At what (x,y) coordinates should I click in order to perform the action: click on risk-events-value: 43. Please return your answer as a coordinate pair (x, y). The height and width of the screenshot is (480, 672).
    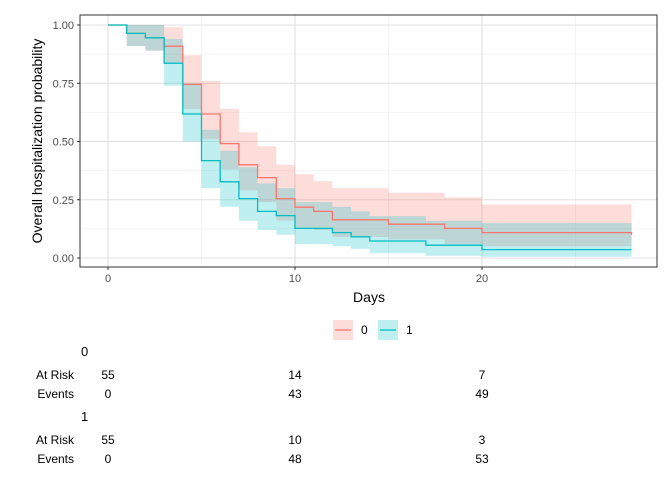
    Looking at the image, I should click on (295, 394).